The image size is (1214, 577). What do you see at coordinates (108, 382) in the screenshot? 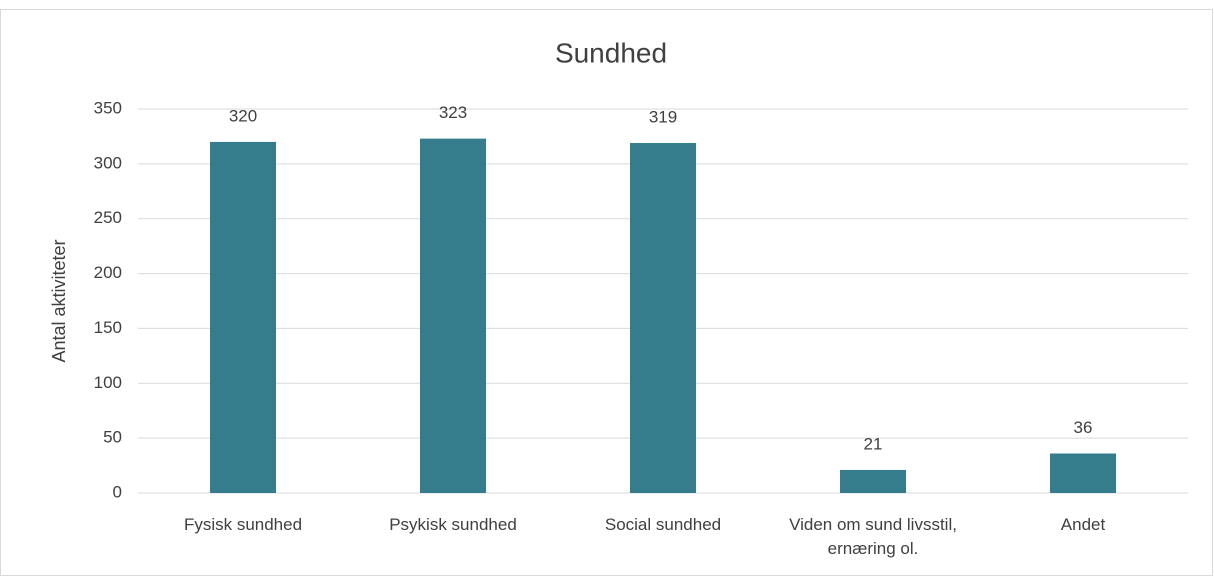
I see `y-tick-label: 100` at bounding box center [108, 382].